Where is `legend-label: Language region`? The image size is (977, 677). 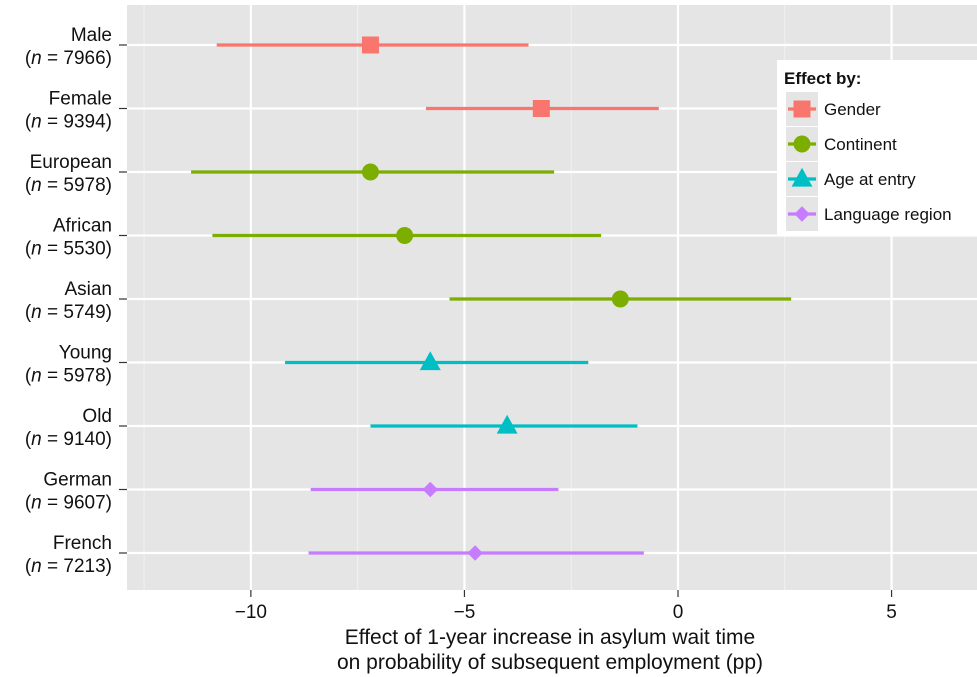 legend-label: Language region is located at coordinates (888, 214).